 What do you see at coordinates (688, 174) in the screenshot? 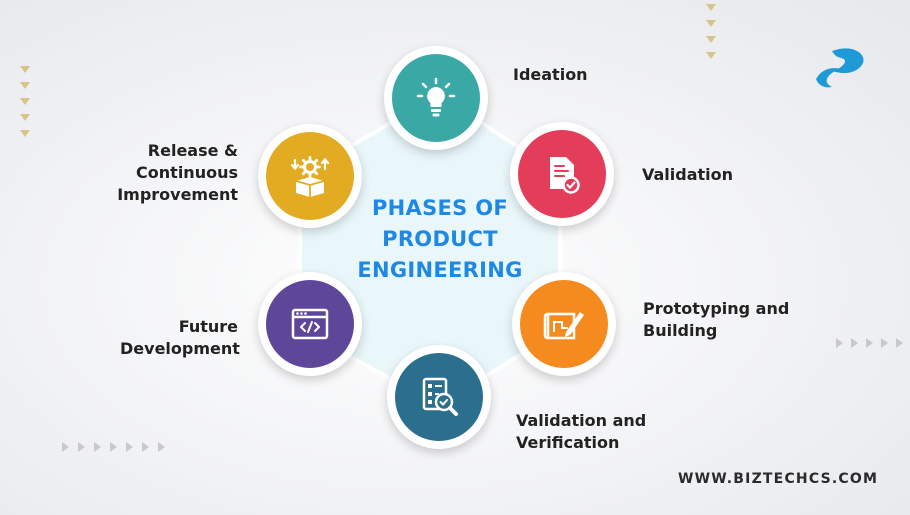
I see `phase-validation-label: Validation` at bounding box center [688, 174].